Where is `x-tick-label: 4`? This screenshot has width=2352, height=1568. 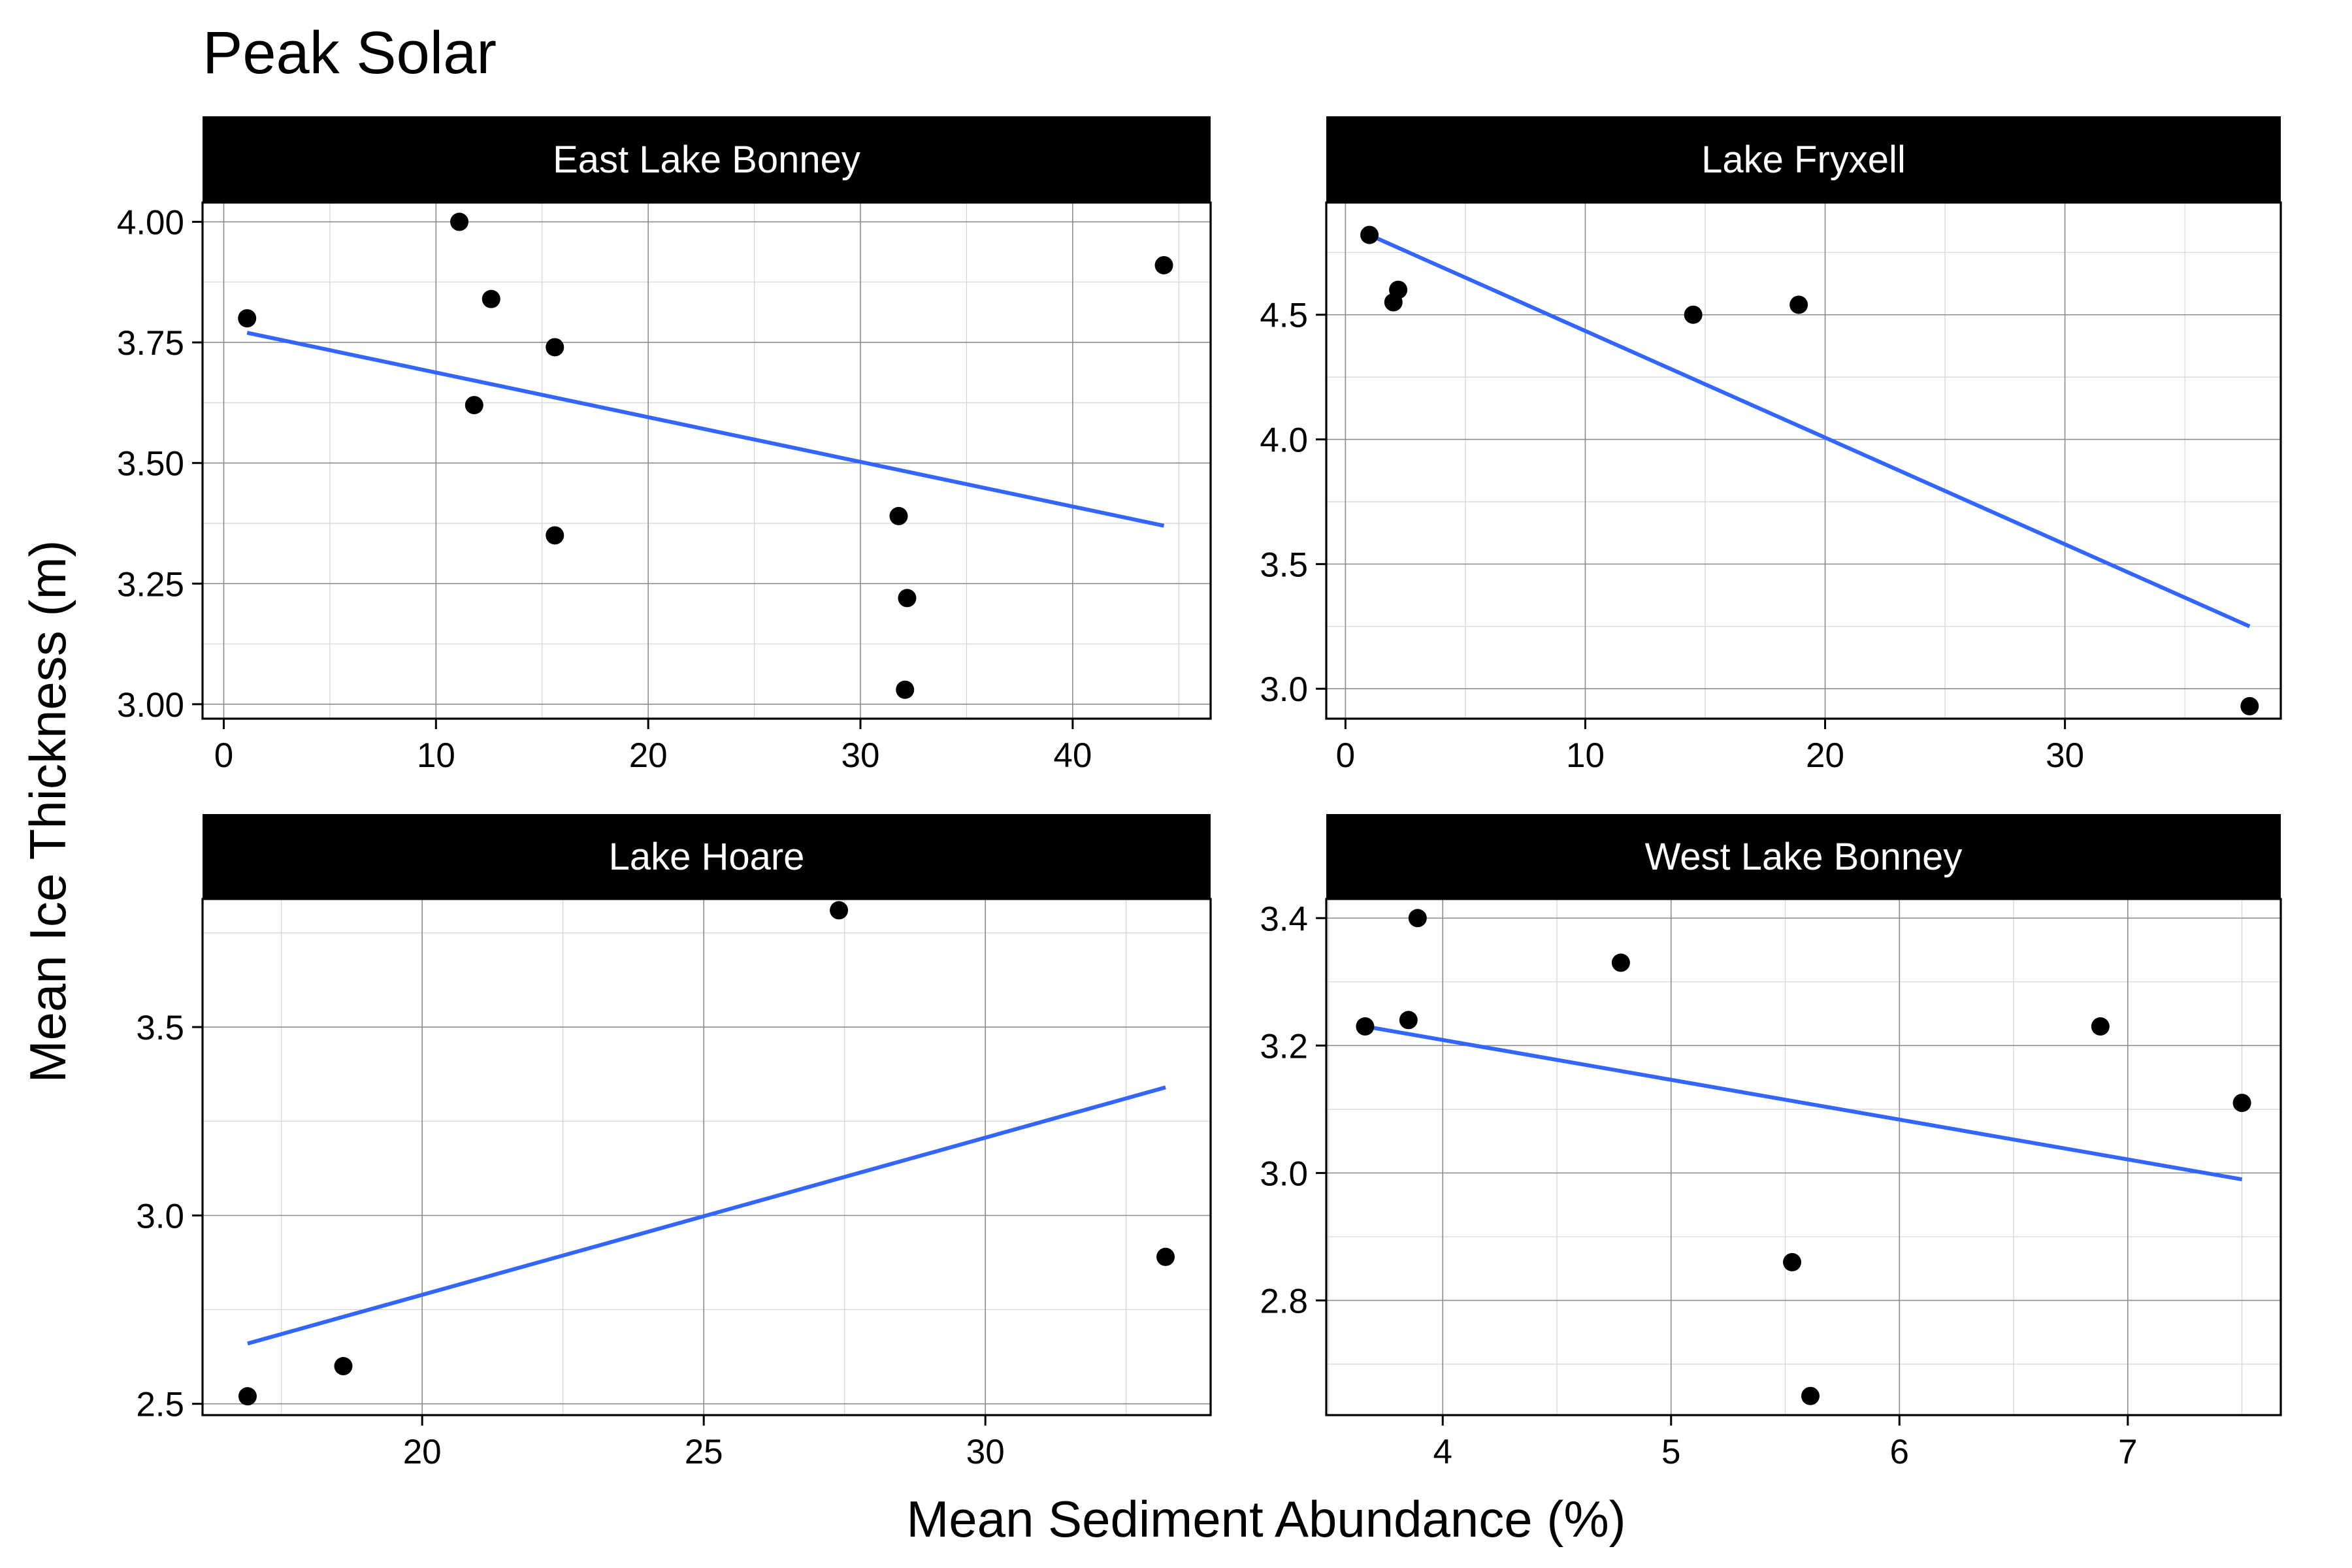
x-tick-label: 4 is located at coordinates (1442, 1452).